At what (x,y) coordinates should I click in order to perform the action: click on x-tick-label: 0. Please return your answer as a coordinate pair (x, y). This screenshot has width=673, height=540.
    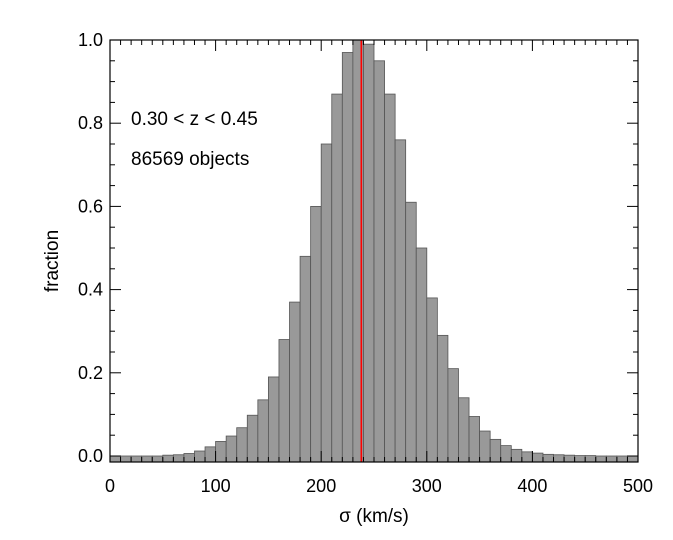
    Looking at the image, I should click on (110, 486).